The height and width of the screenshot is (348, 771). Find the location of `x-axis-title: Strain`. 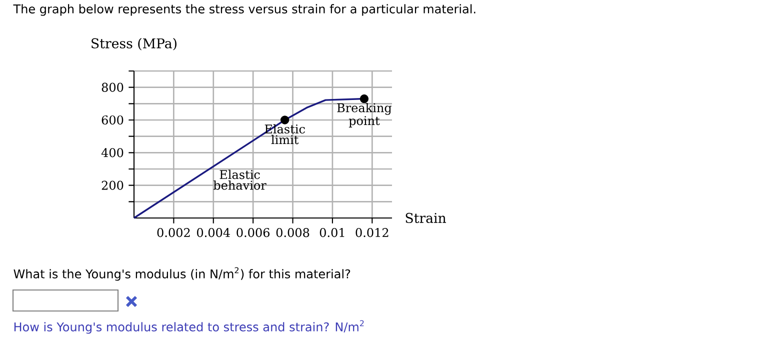

x-axis-title: Strain is located at coordinates (426, 218).